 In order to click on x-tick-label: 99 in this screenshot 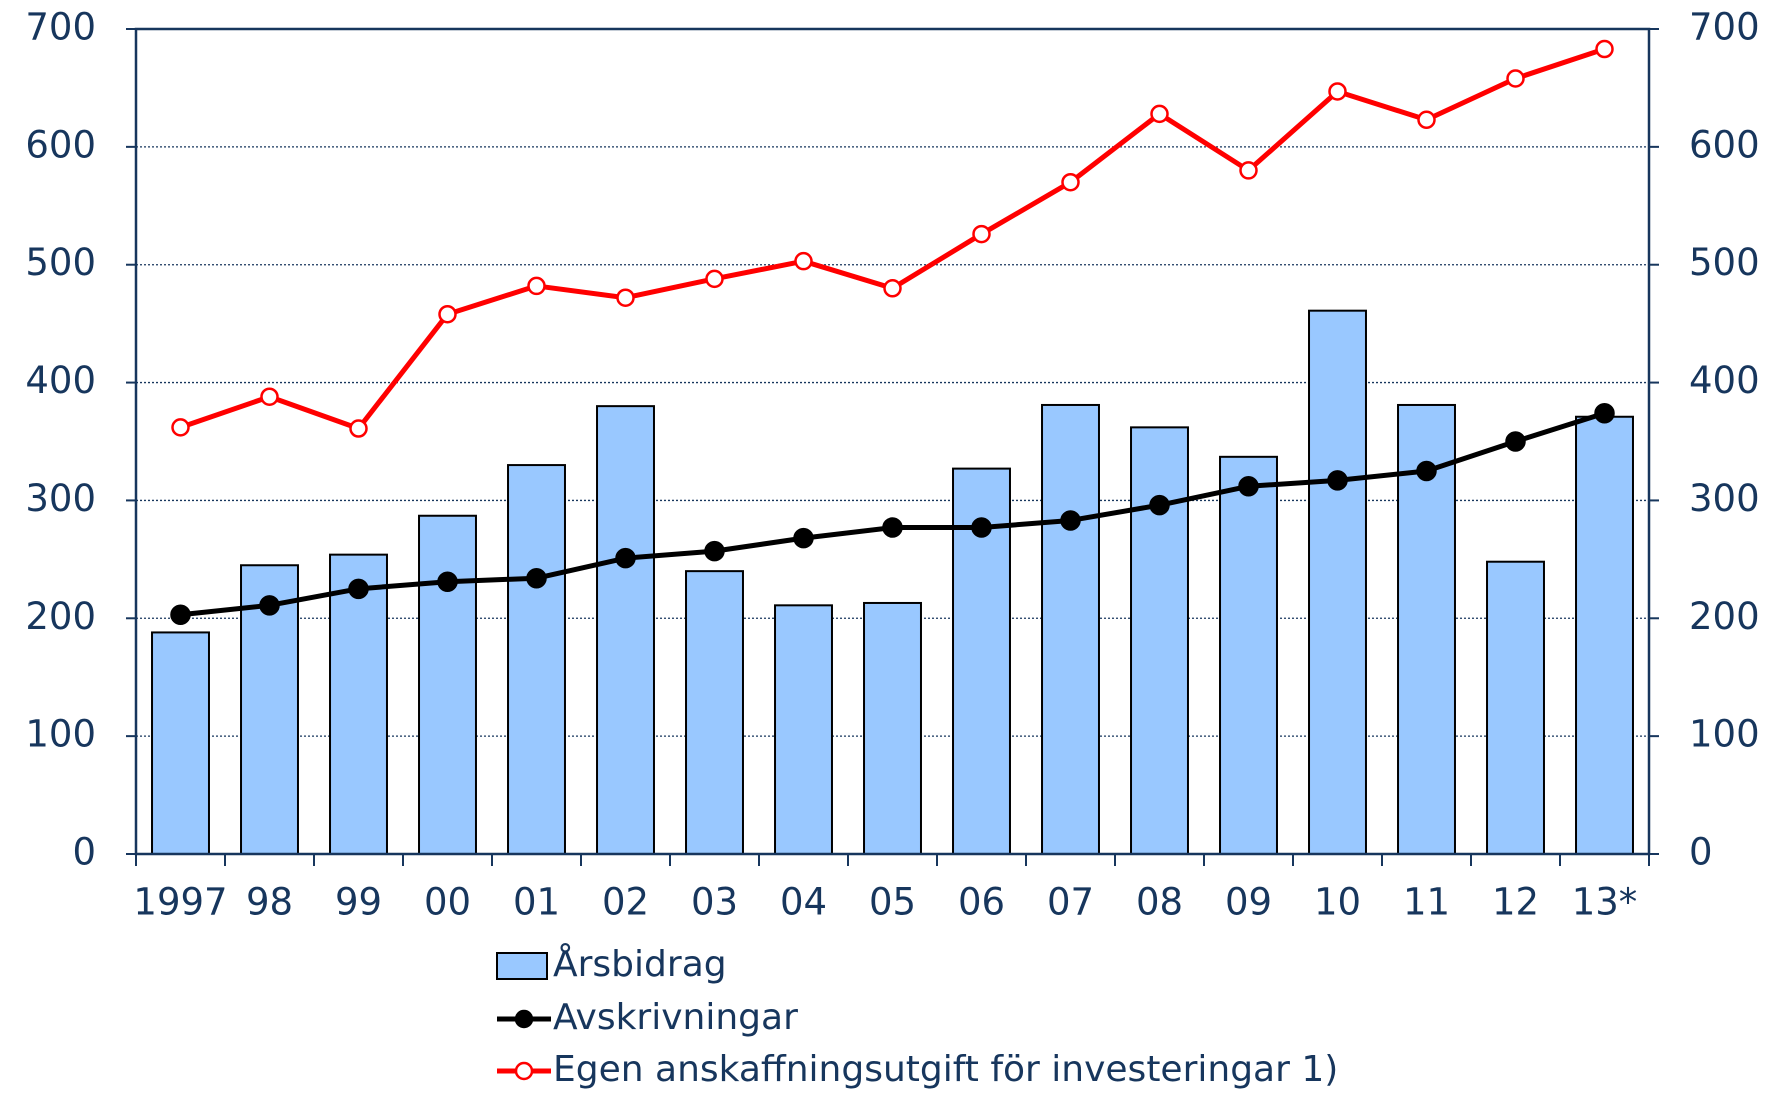, I will do `click(358, 902)`.